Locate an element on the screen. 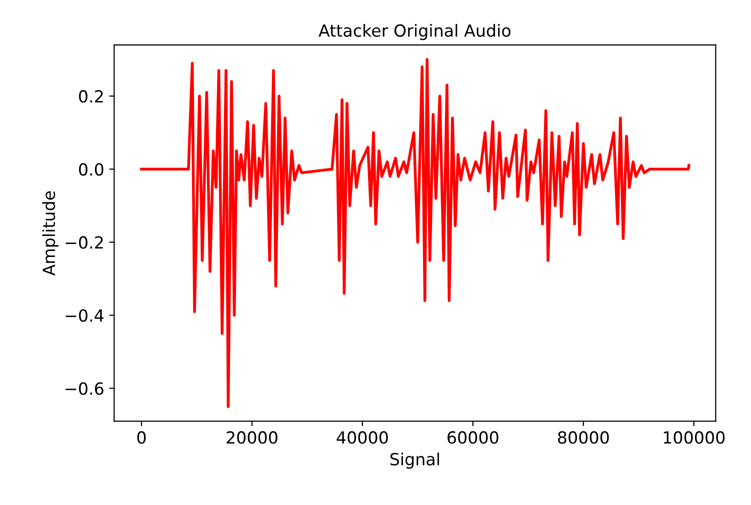 The width and height of the screenshot is (751, 505). x-axis-title: Signal is located at coordinates (414, 460).